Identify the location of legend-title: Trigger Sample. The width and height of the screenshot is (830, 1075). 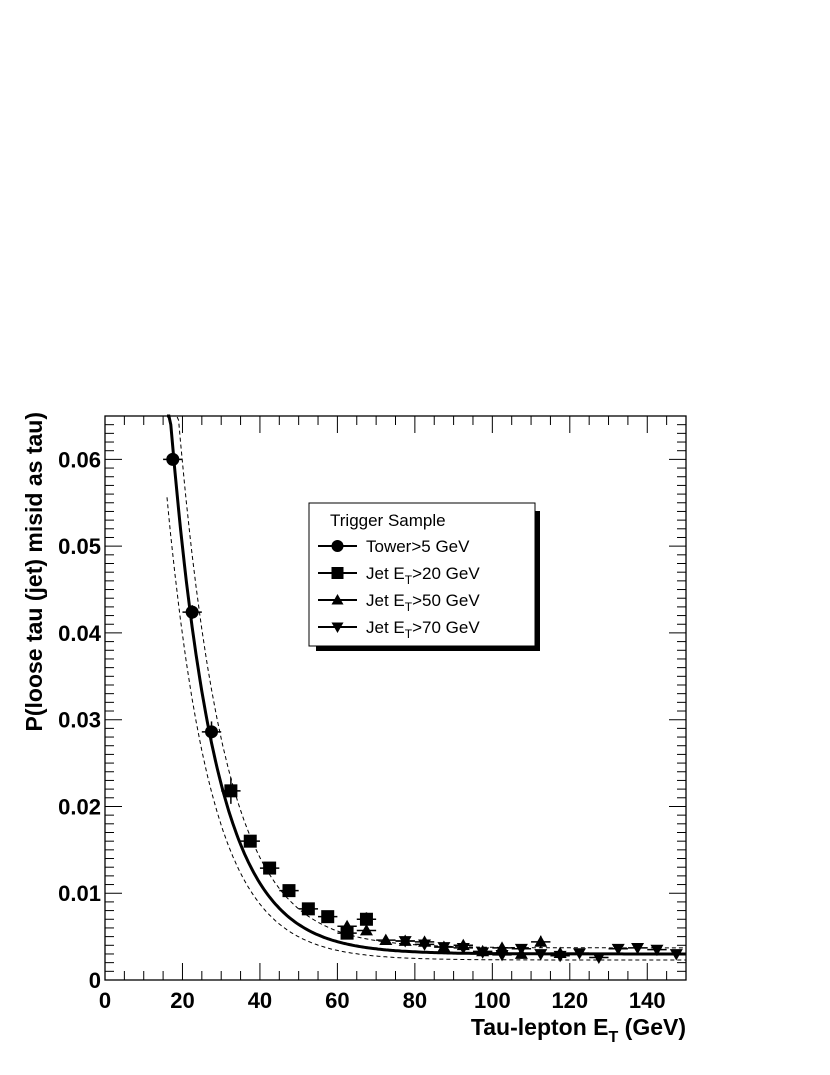
(388, 520).